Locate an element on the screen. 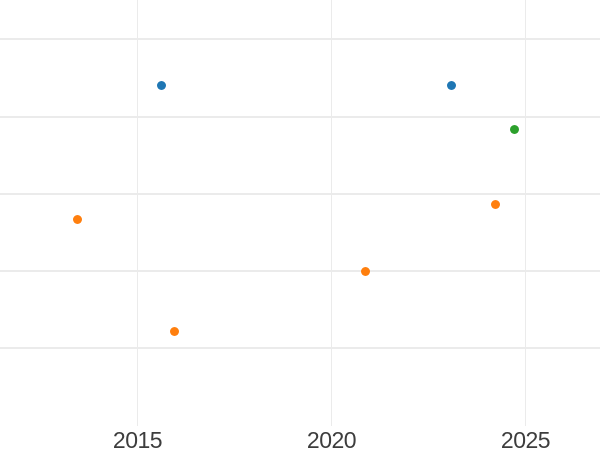 The height and width of the screenshot is (450, 600). x-tick-label: 2020 is located at coordinates (331, 438).